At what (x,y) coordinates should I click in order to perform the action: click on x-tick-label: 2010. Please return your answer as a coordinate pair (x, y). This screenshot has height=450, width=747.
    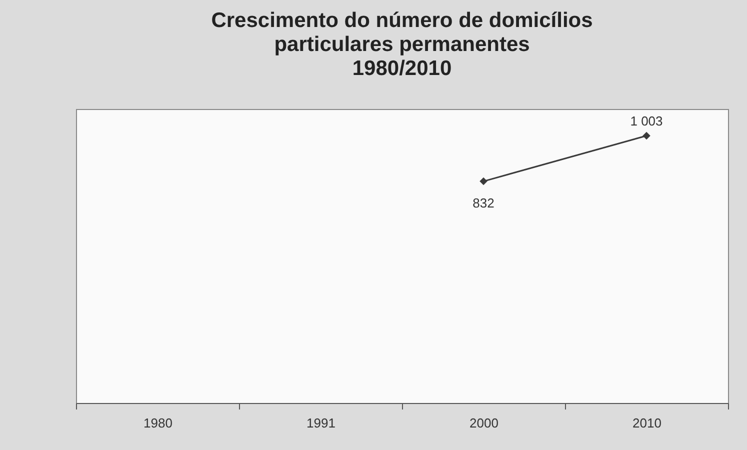
    Looking at the image, I should click on (647, 423).